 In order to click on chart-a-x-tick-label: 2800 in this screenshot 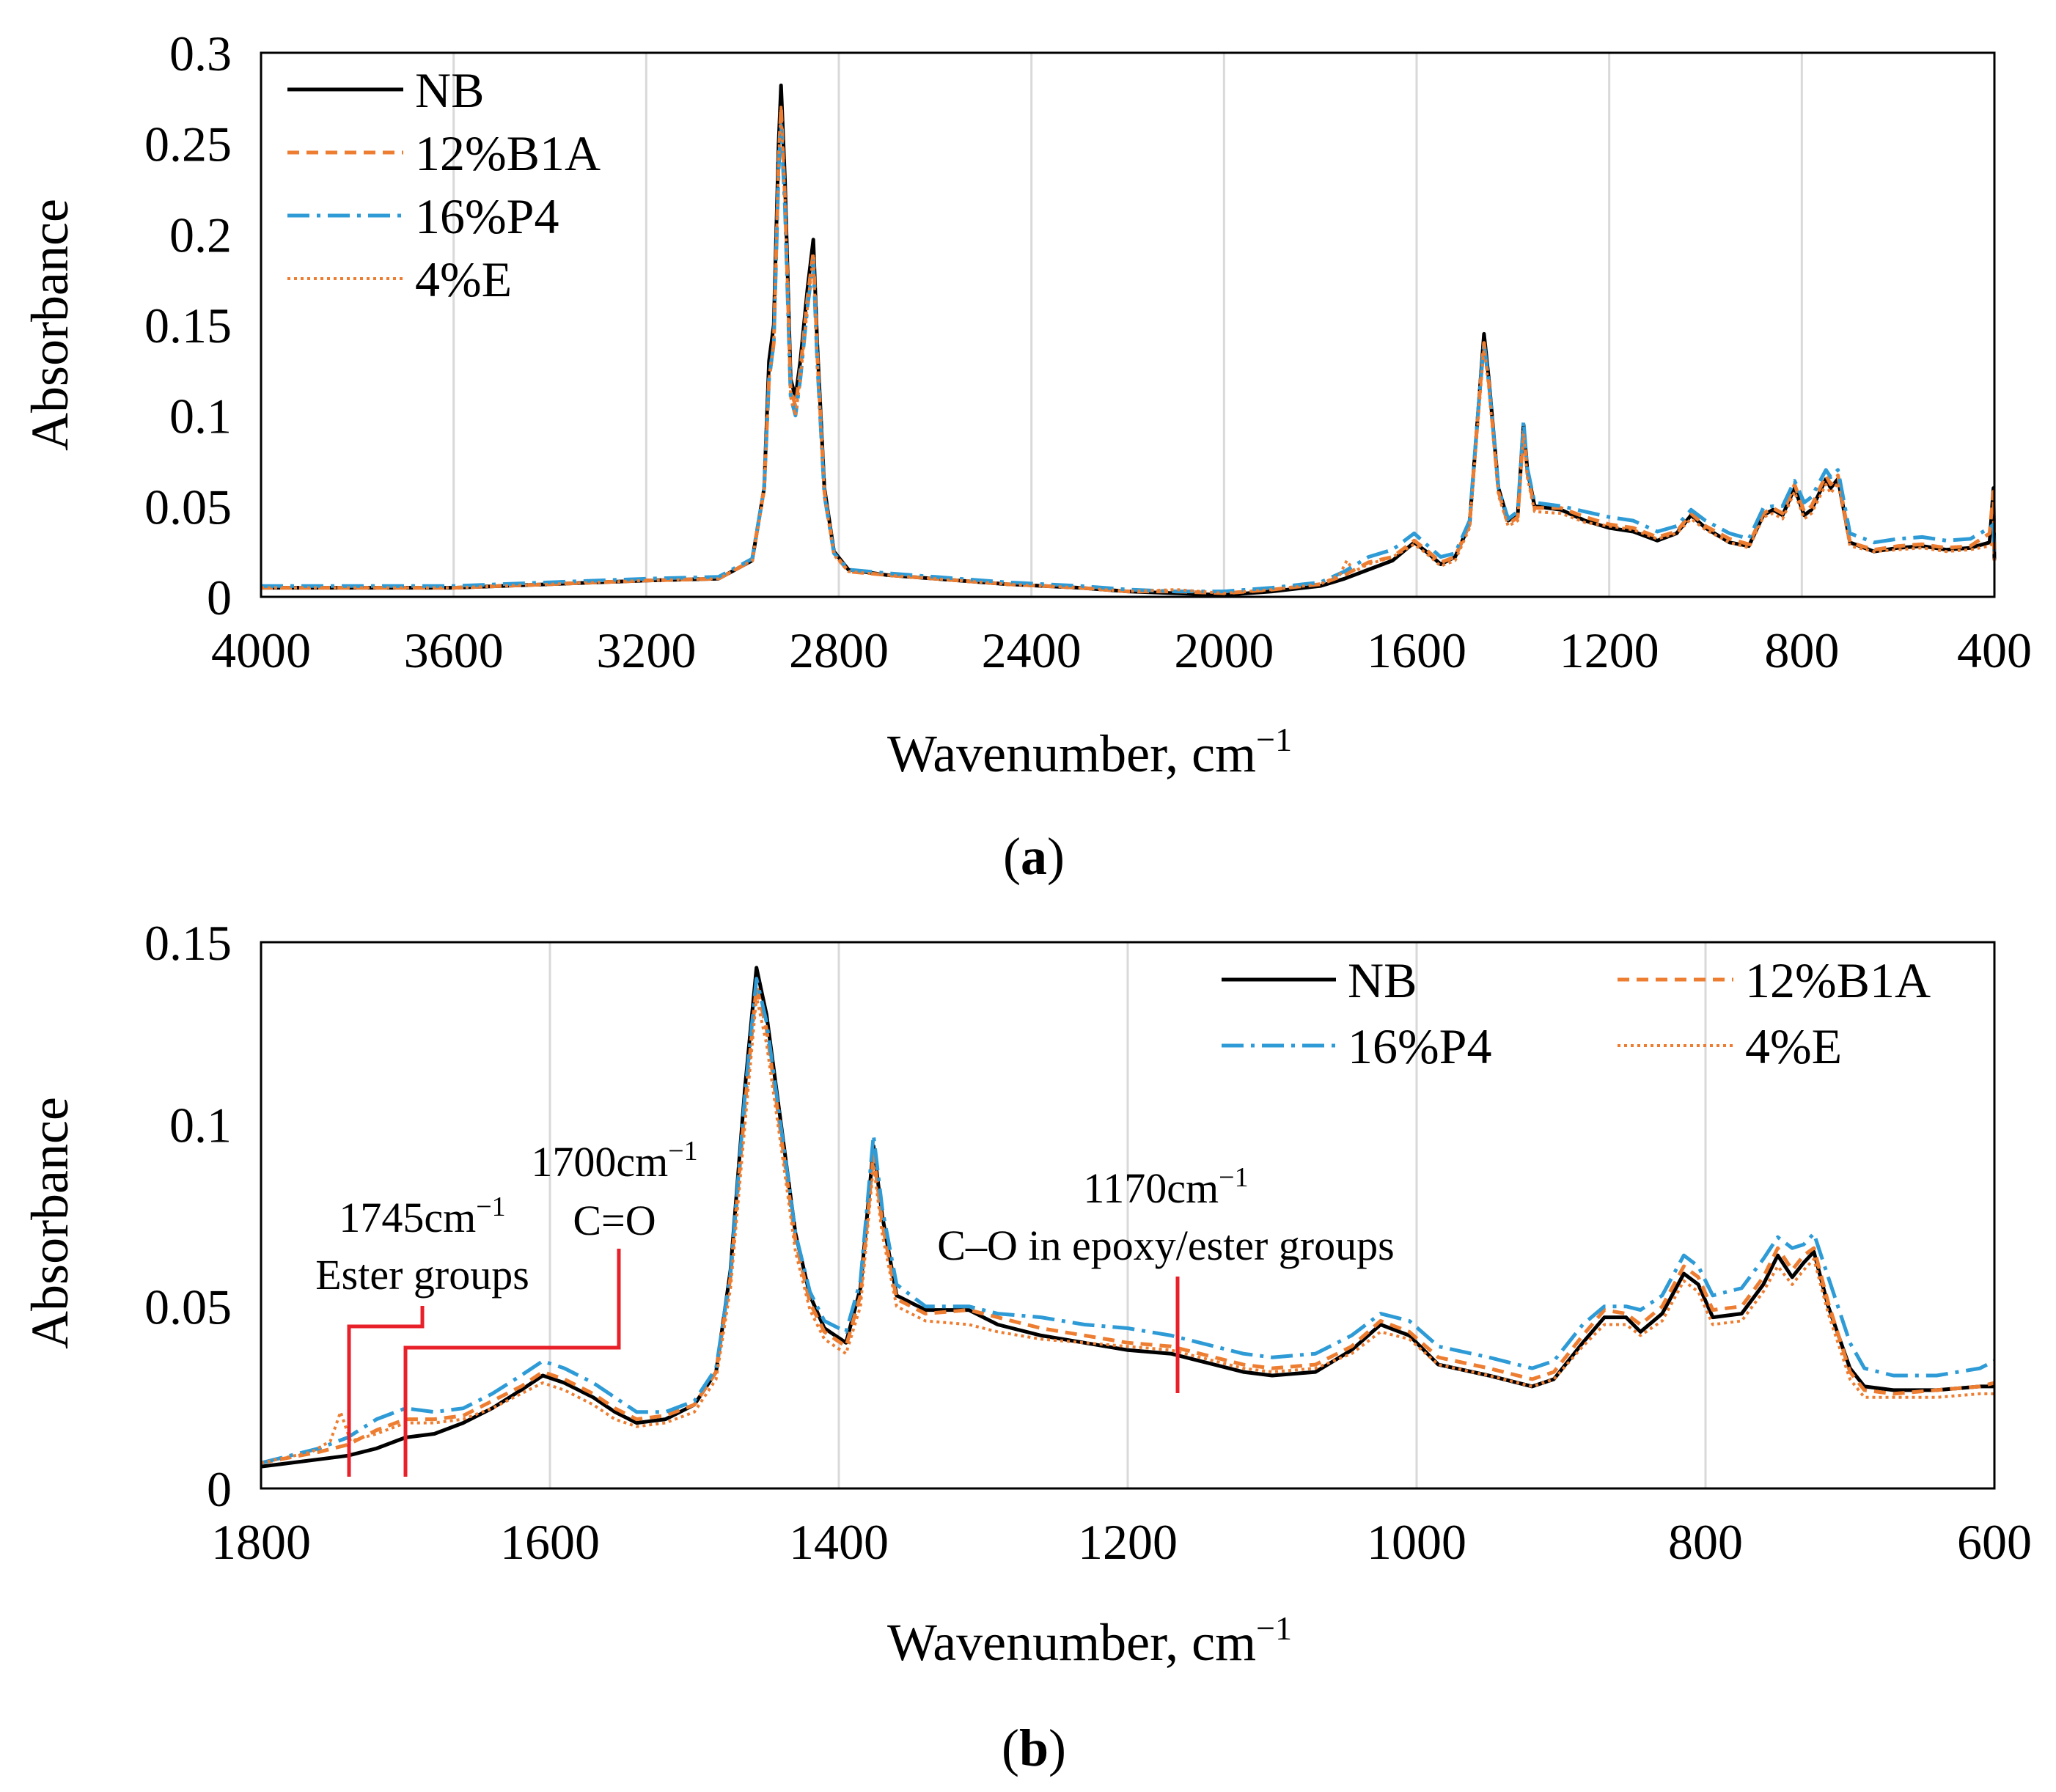, I will do `click(839, 650)`.